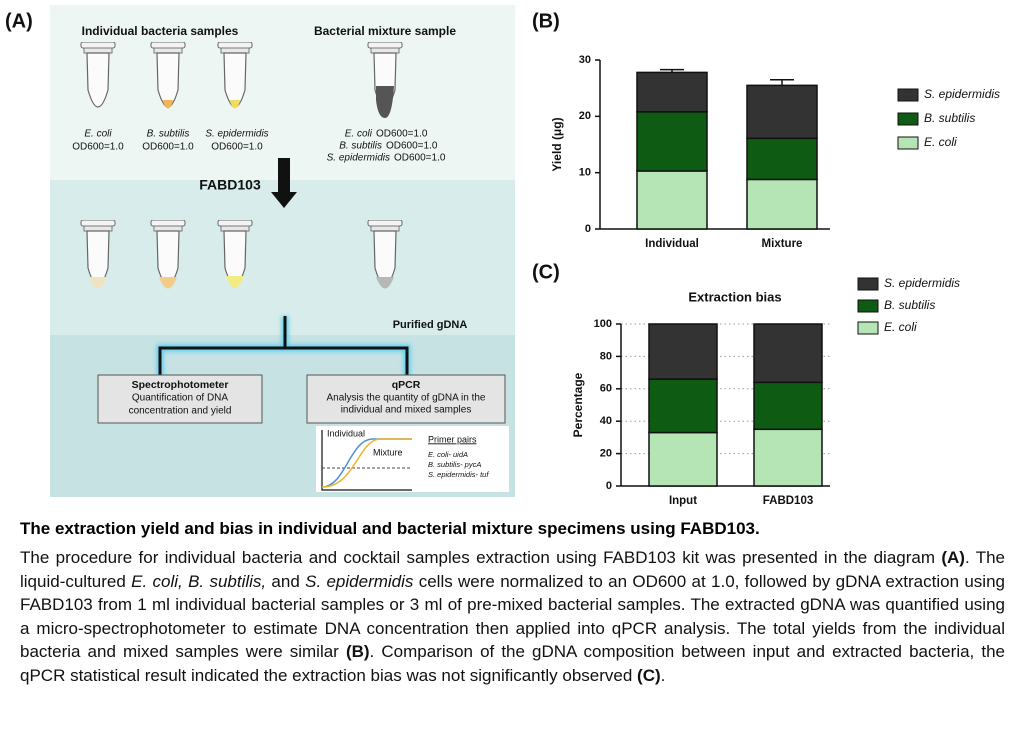 This screenshot has height=751, width=1024. I want to click on heading: Bacterial mixture sample, so click(385, 31).